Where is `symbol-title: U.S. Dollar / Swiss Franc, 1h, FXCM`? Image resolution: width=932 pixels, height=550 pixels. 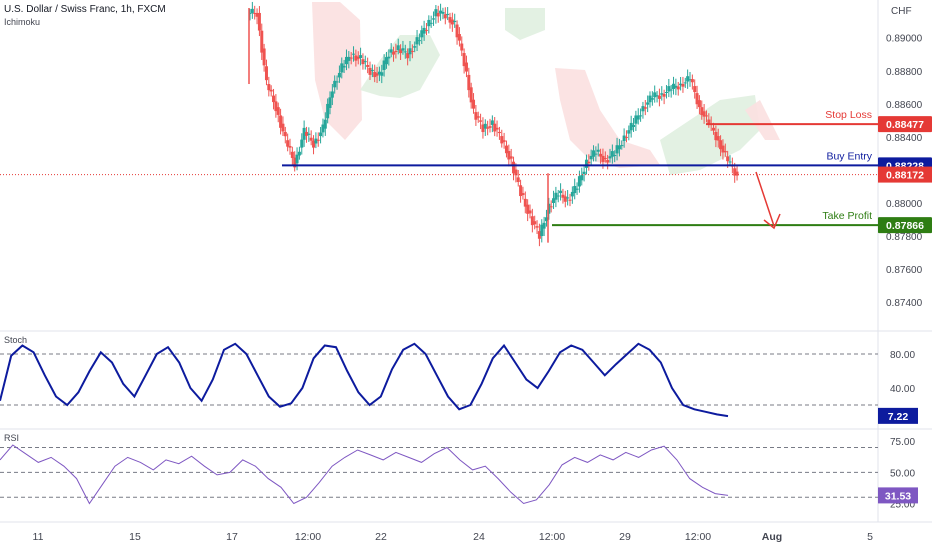
symbol-title: U.S. Dollar / Swiss Franc, 1h, FXCM is located at coordinates (85, 9).